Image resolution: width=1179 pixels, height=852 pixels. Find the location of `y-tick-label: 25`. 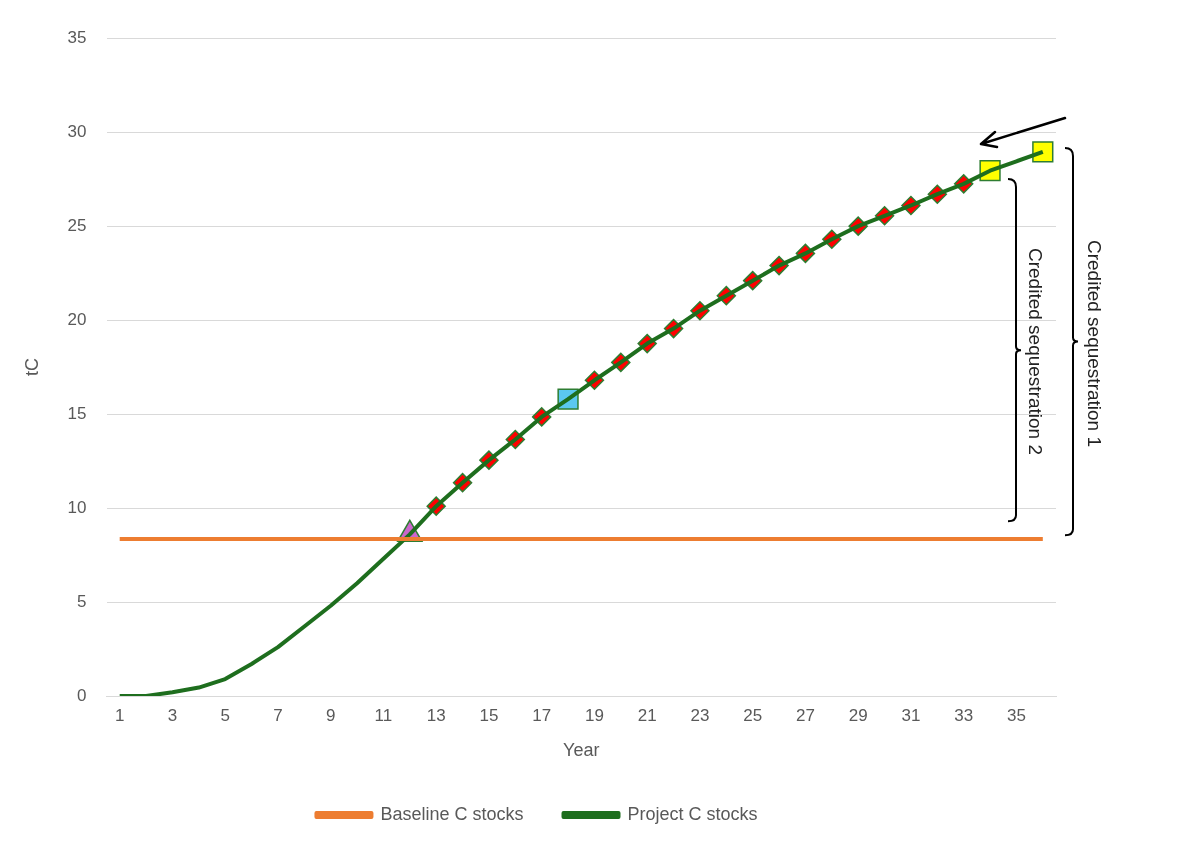

y-tick-label: 25 is located at coordinates (77, 225).